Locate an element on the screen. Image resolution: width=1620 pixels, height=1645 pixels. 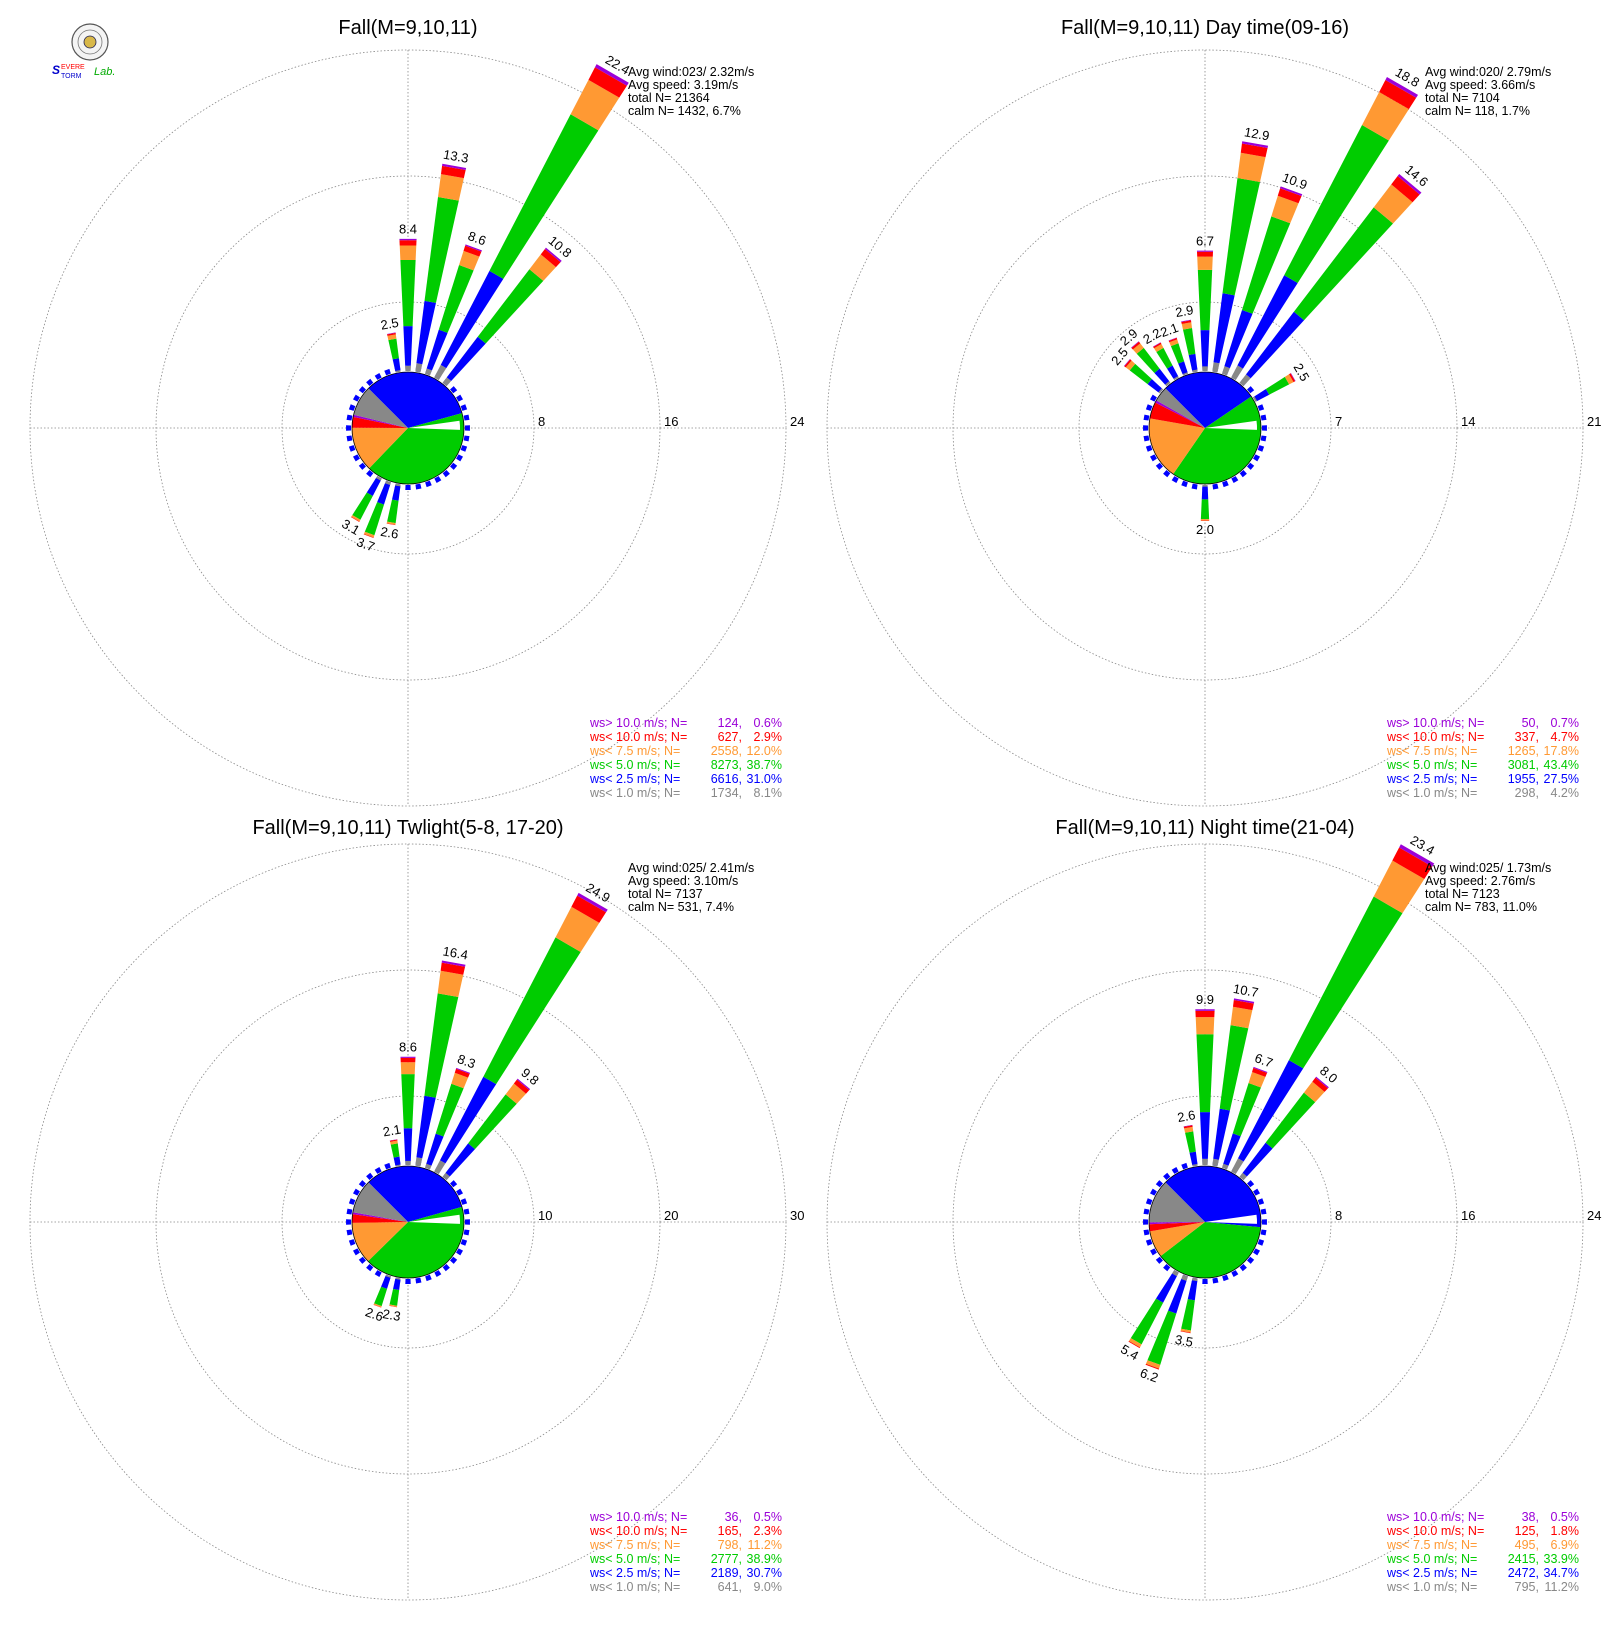
legend-pct: 8.1% is located at coordinates (768, 793).